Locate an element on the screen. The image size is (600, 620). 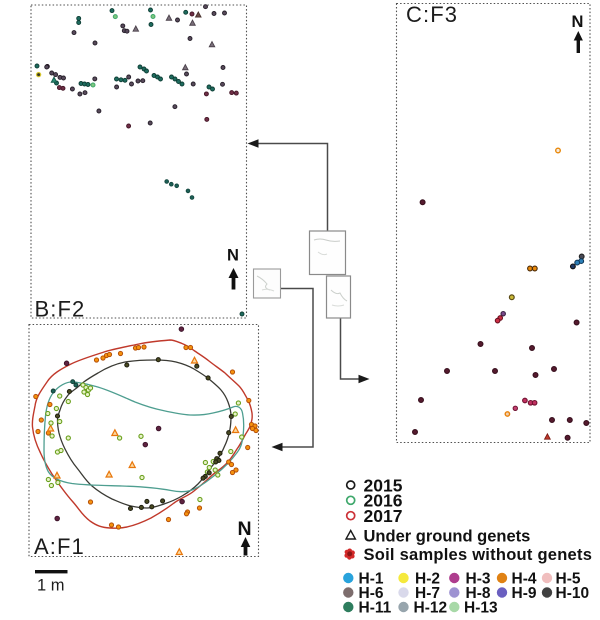
svg-text: A:F1 is located at coordinates (59, 546).